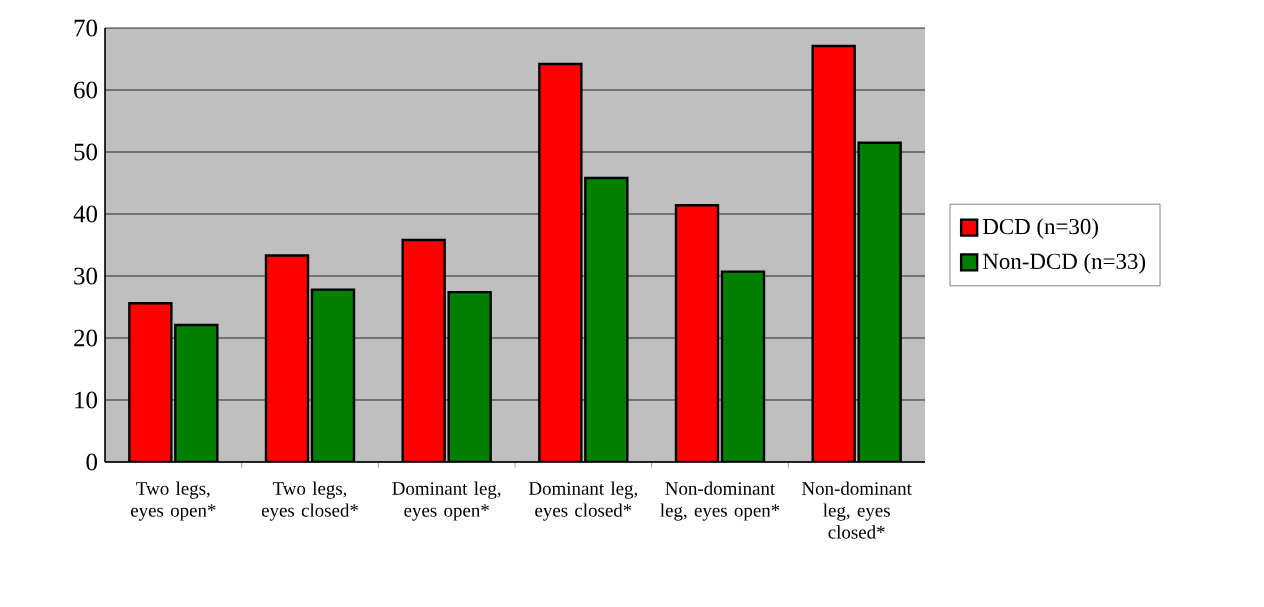  I want to click on y-tick-label: 30, so click(86, 276).